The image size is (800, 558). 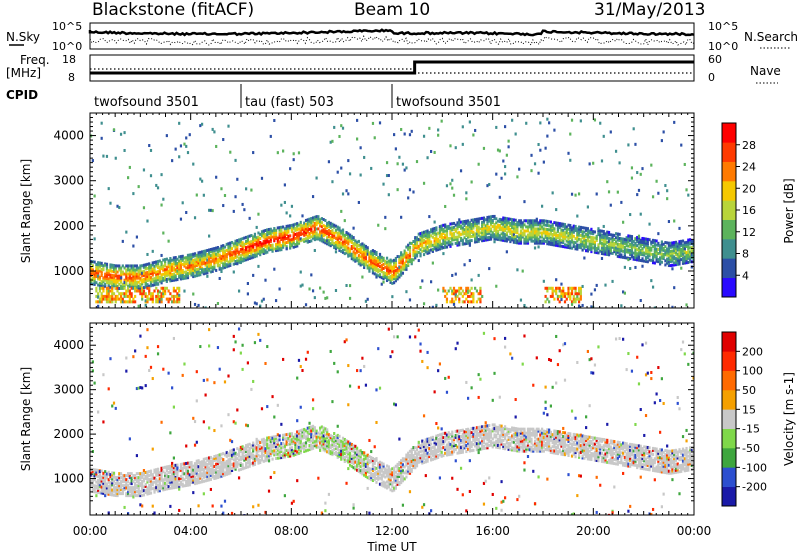 What do you see at coordinates (289, 102) in the screenshot?
I see `cpid-segment-label: tau (fast) 503` at bounding box center [289, 102].